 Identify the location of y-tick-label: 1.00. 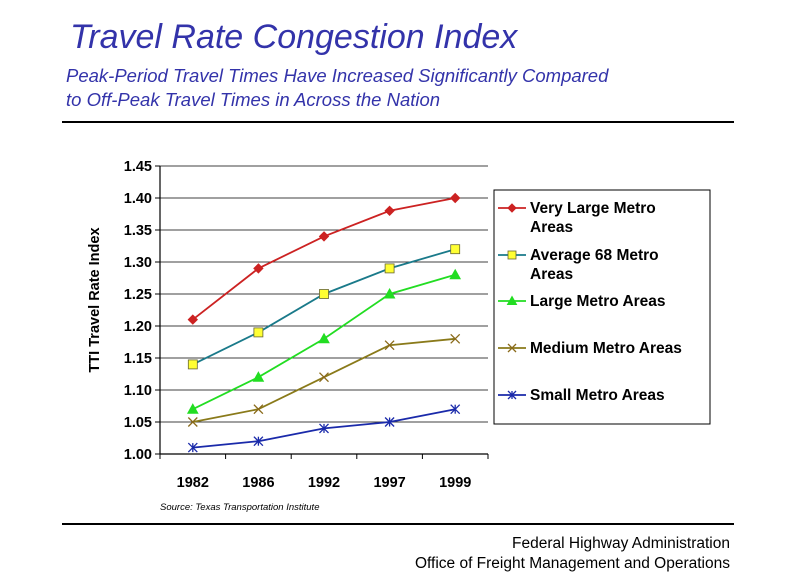
(138, 455).